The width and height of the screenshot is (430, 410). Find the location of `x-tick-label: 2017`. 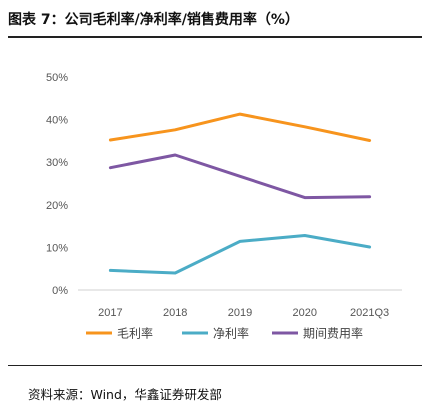

x-tick-label: 2017 is located at coordinates (110, 313).